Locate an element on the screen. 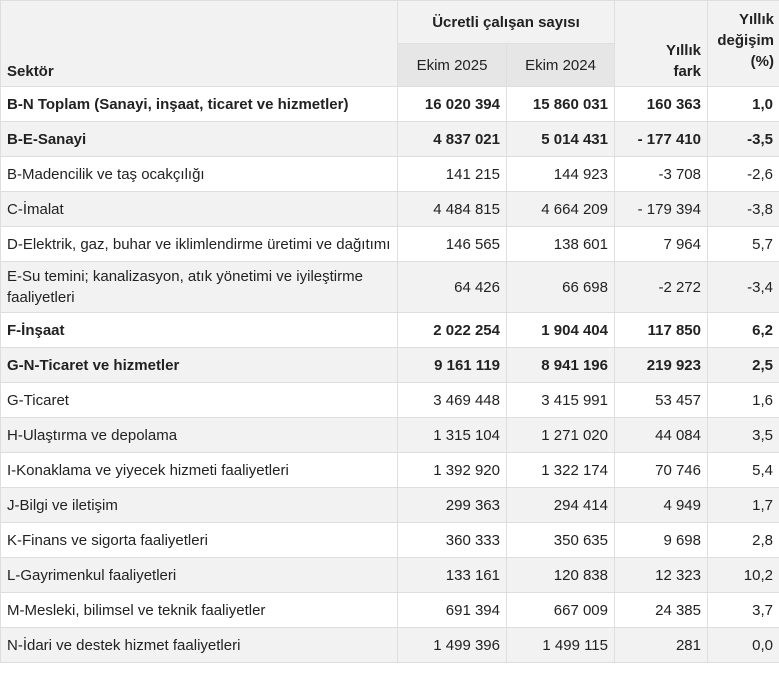  sector-cell: K-Finans ve sigorta faaliyetleri is located at coordinates (199, 540).